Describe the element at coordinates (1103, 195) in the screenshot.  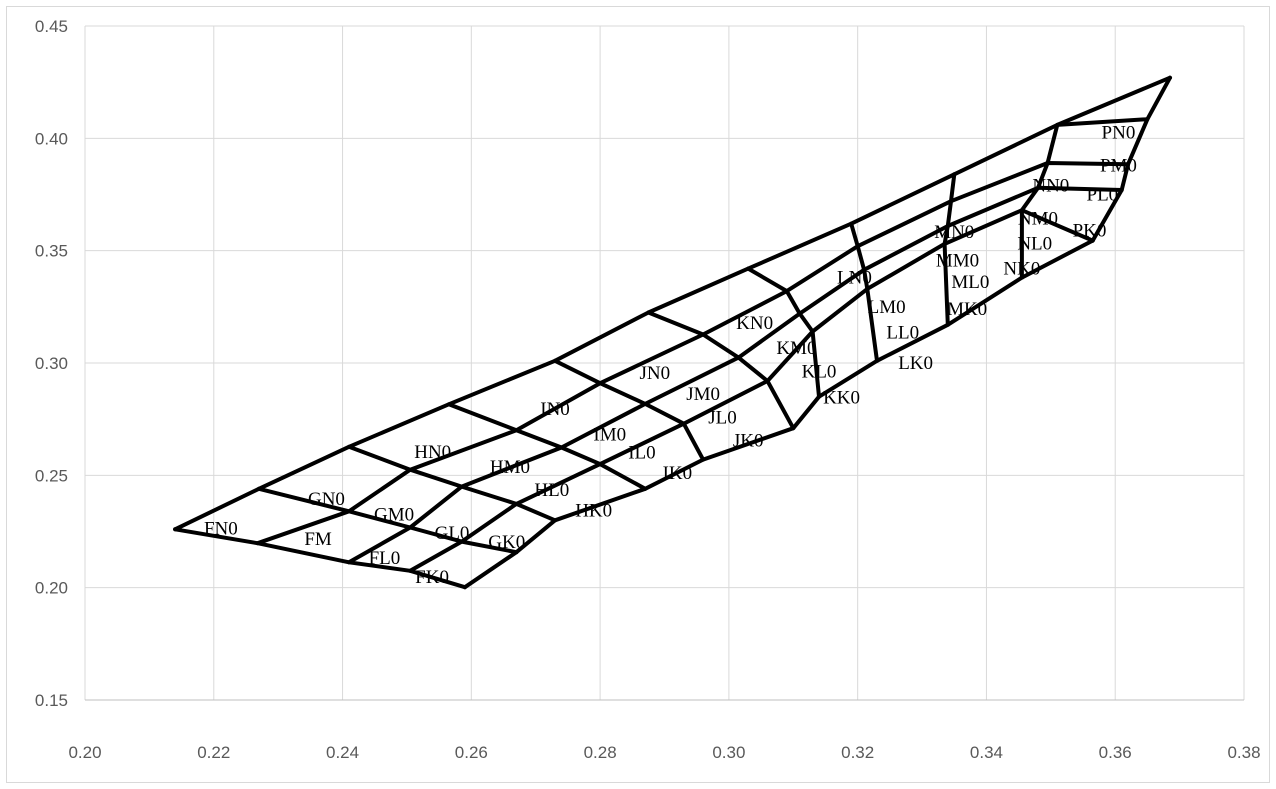
I see `cell-label-pl0: PL0` at that location.